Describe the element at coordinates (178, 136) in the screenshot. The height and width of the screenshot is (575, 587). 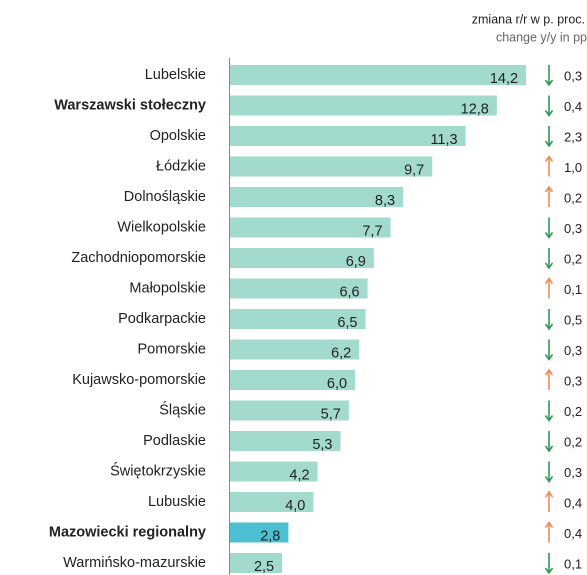
I see `category-label: Opolskie` at that location.